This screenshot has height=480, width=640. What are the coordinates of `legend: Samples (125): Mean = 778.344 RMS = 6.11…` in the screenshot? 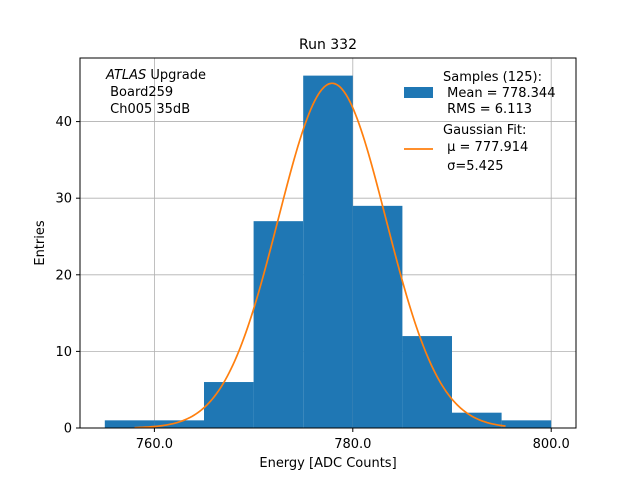 It's located at (479, 122).